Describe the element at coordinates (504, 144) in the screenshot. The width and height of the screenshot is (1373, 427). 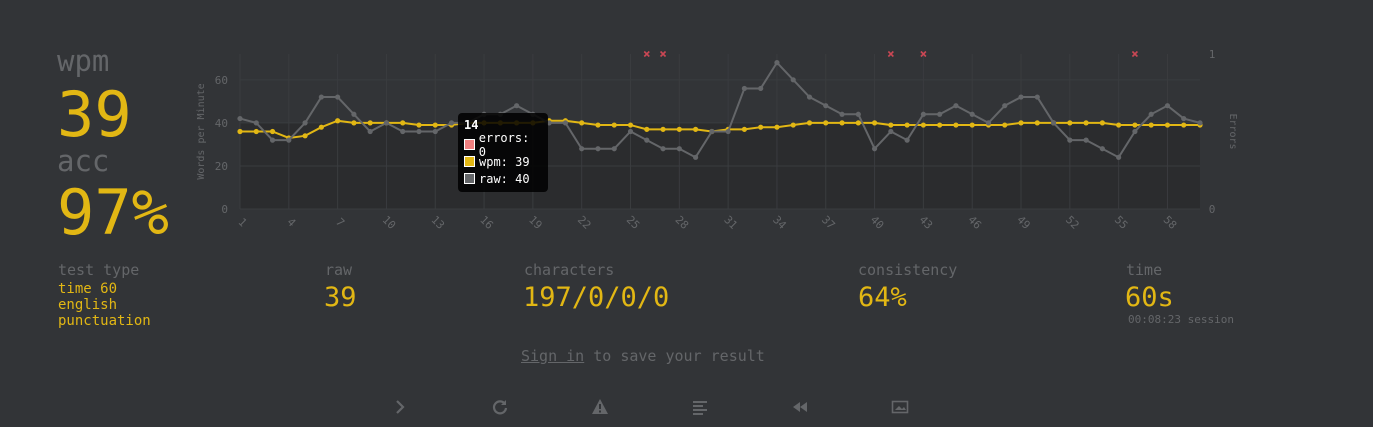
I see `tooltip-errors: errors: 0` at that location.